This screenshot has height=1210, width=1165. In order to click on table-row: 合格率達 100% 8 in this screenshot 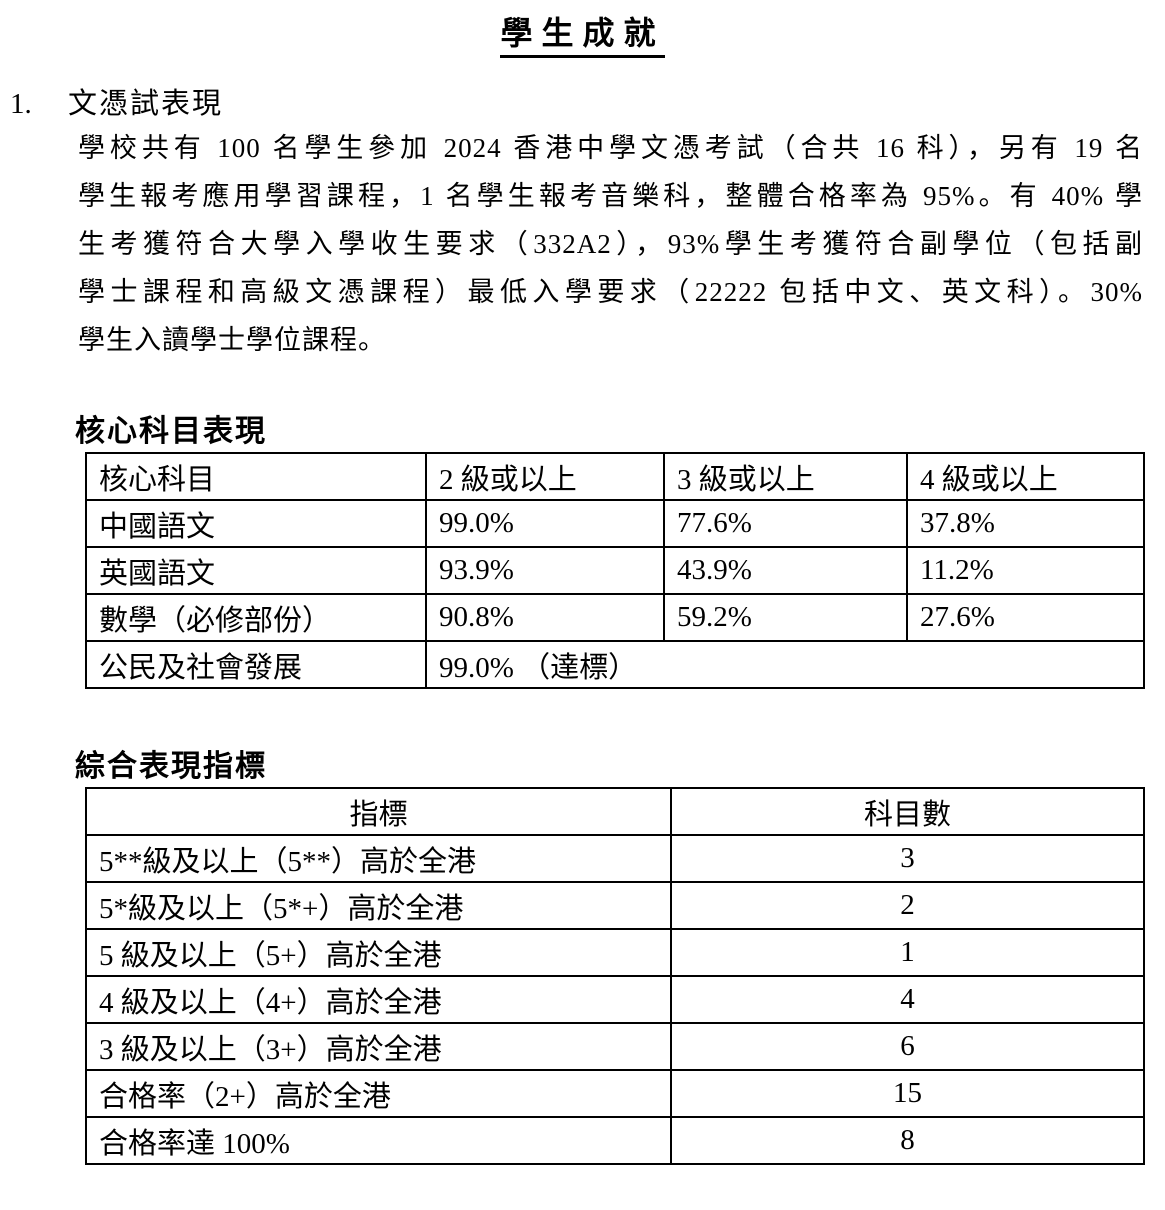, I will do `click(615, 1140)`.